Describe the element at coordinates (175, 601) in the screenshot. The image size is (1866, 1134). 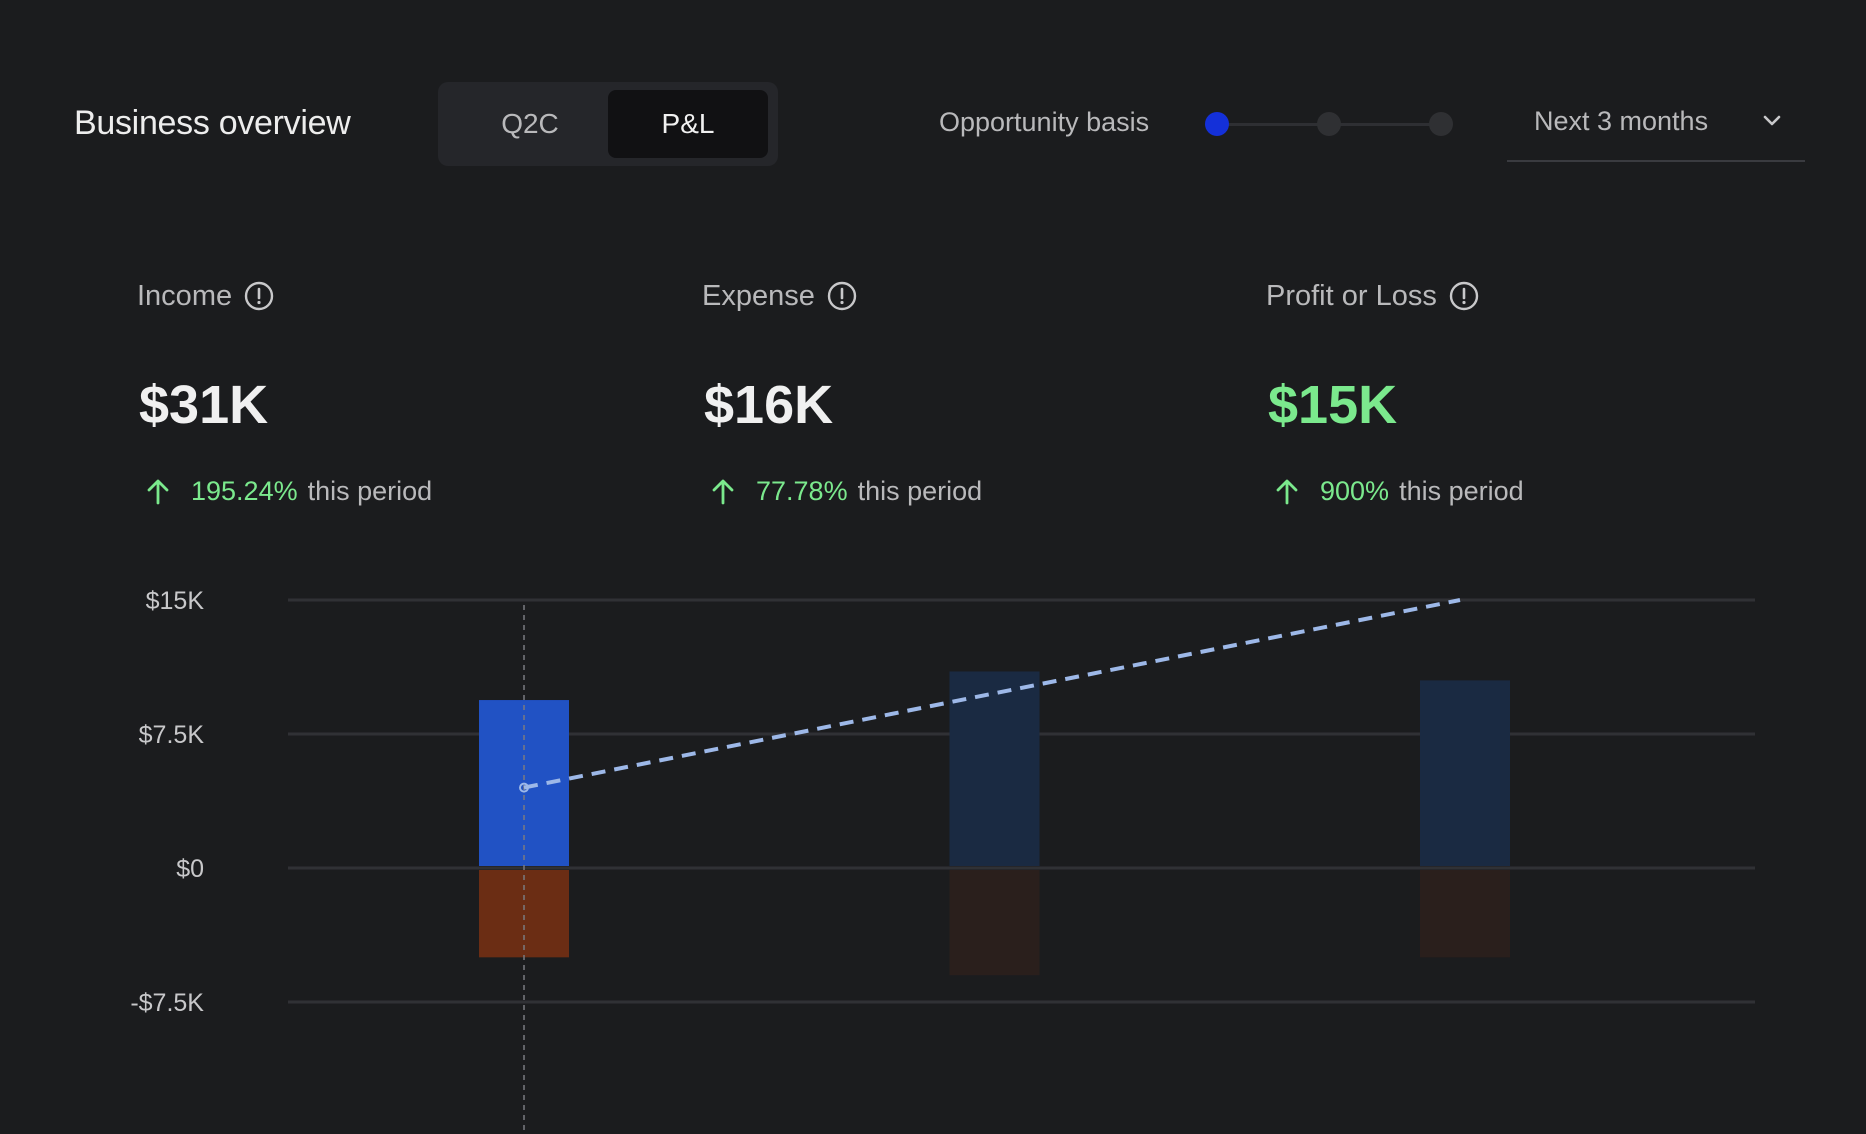
I see `y-tick-label: $15K` at that location.